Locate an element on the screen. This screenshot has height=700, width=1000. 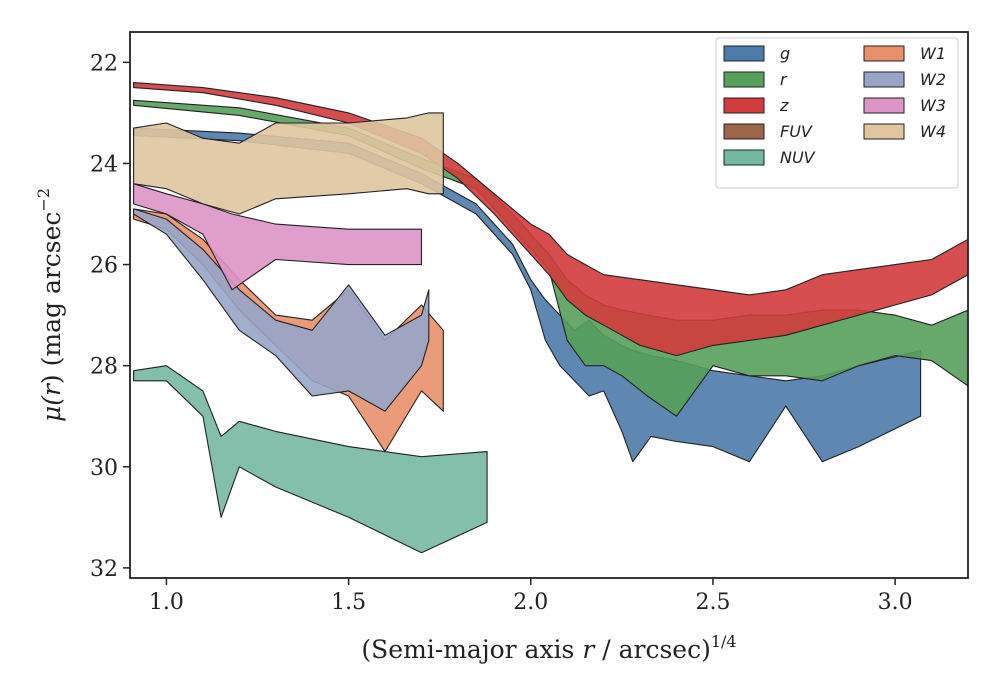
legend-swatch-z is located at coordinates (744, 105).